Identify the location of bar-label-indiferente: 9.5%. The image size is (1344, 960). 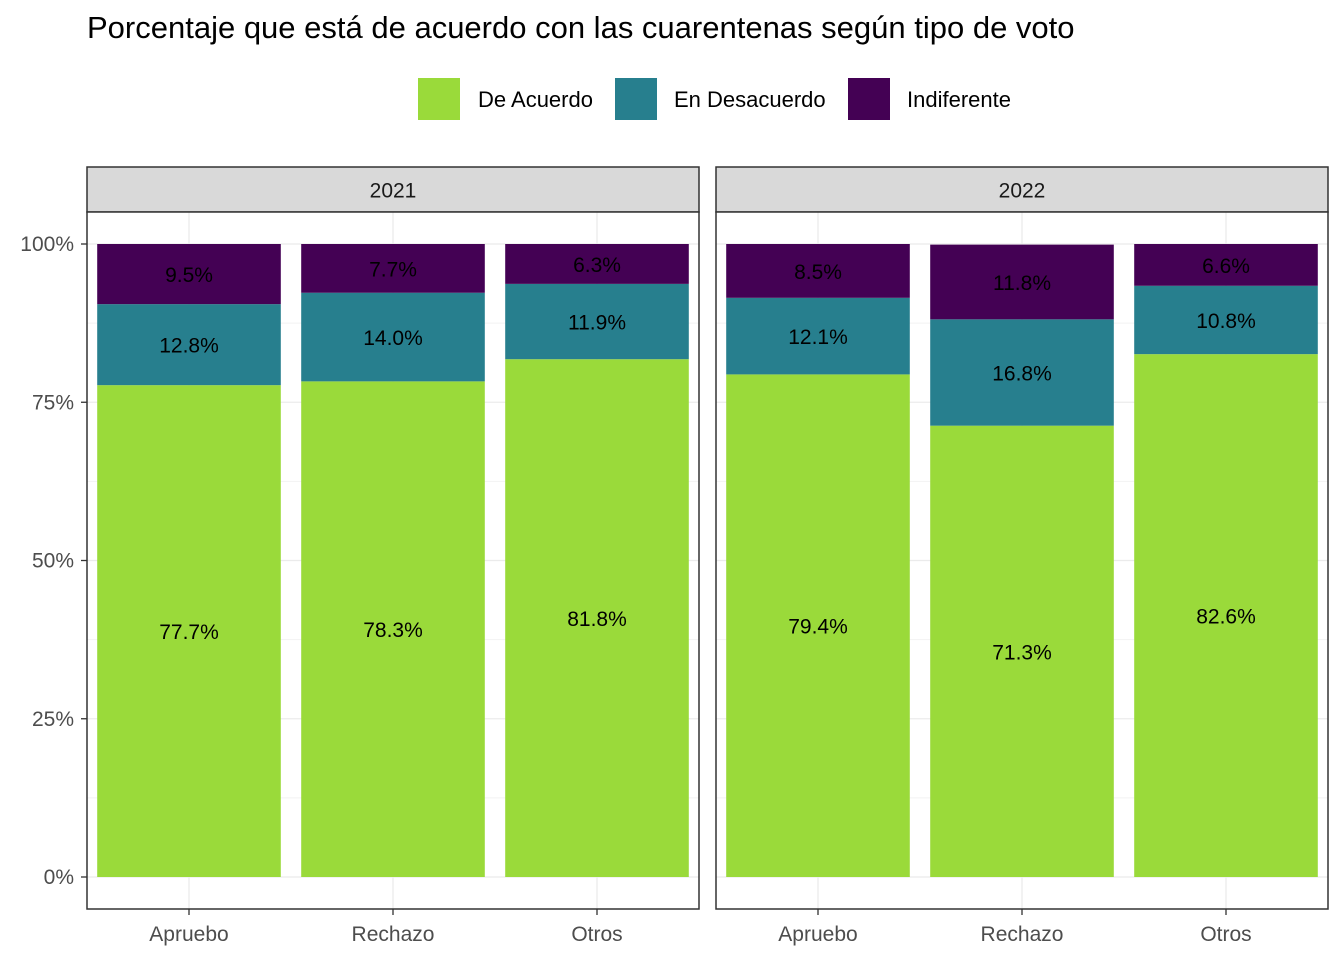
(189, 275).